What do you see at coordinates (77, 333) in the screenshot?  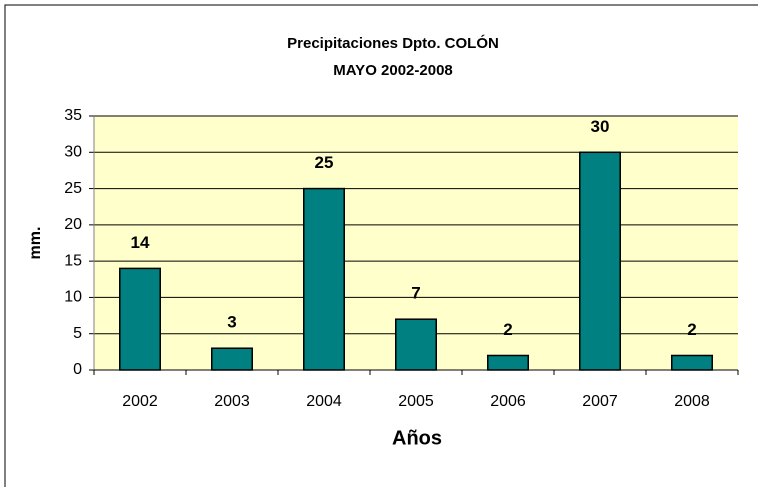 I see `y-tick-label: 5` at bounding box center [77, 333].